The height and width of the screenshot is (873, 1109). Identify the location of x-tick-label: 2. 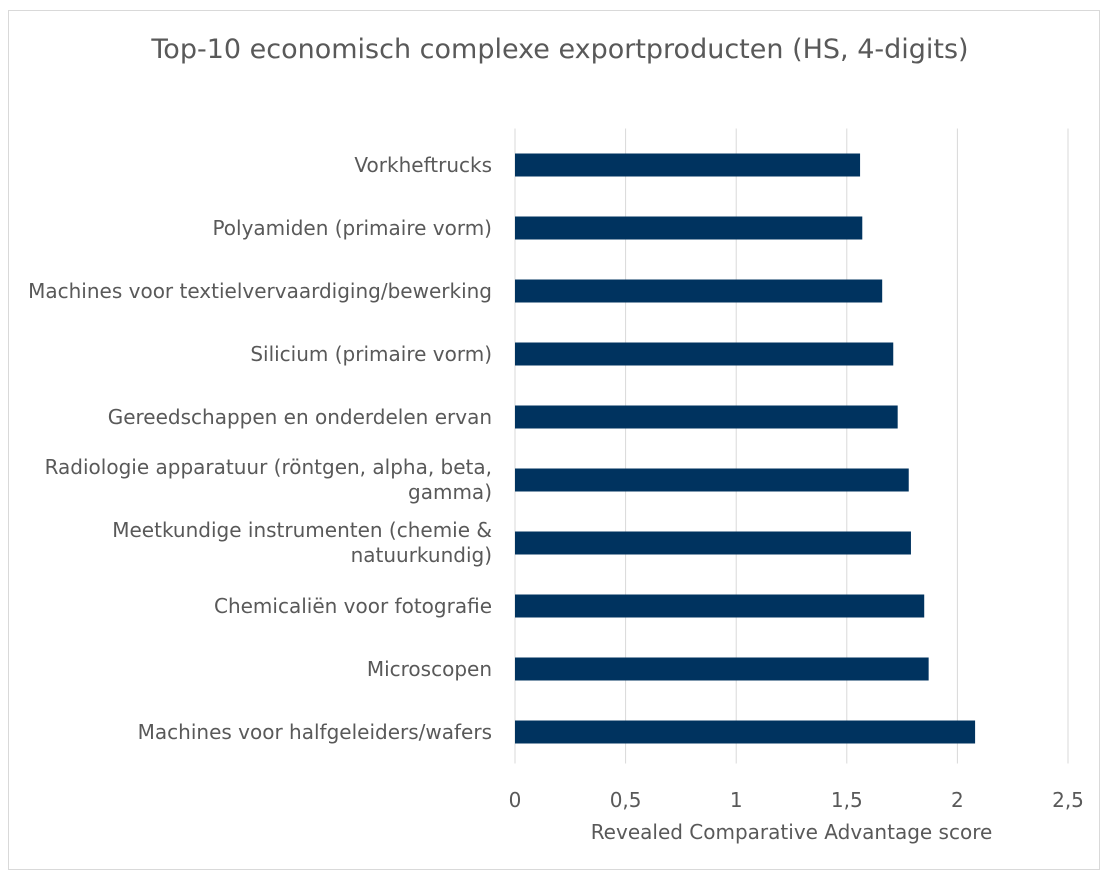
(957, 800).